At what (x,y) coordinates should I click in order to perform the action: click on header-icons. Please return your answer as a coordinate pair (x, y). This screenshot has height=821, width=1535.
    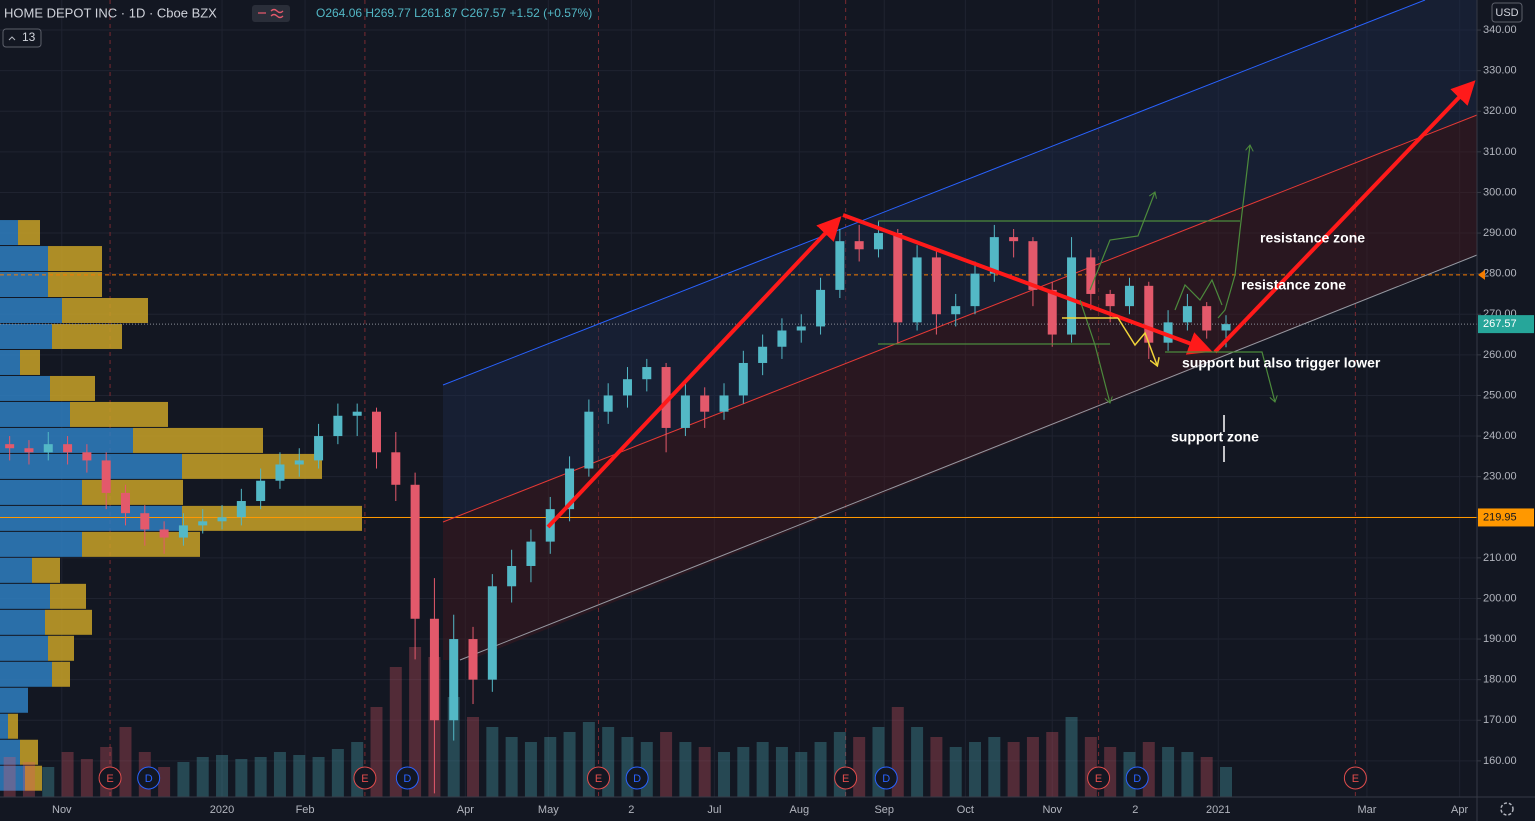
    Looking at the image, I should click on (271, 13).